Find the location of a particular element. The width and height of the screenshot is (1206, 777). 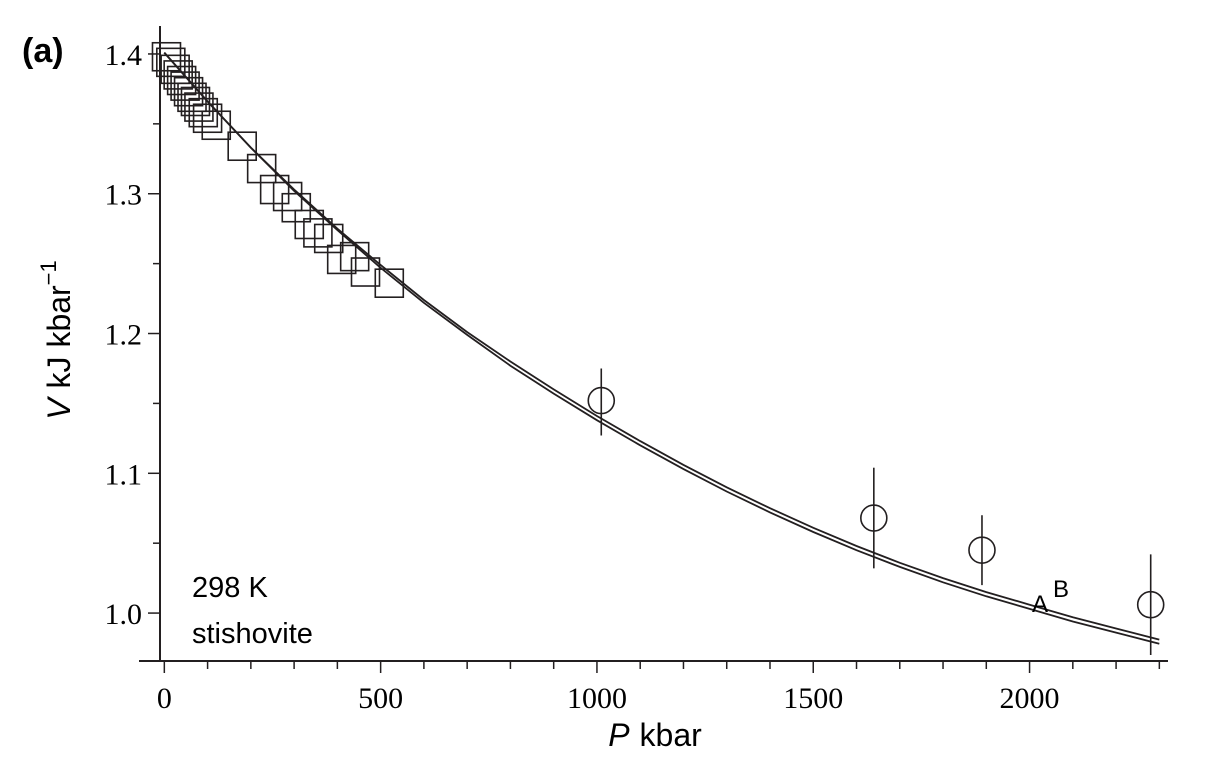

y-axis-exponent: −1 is located at coordinates (48, 272).